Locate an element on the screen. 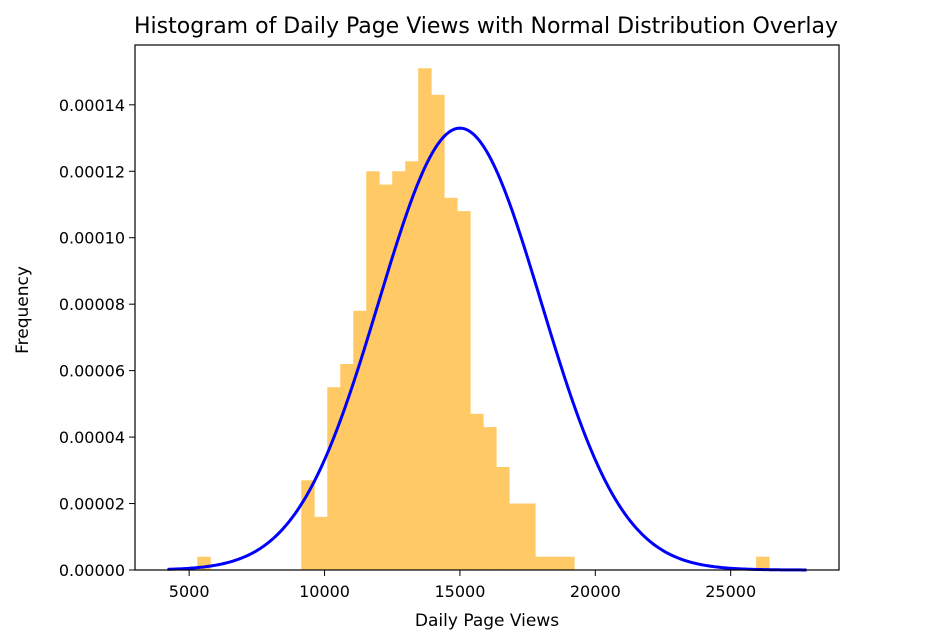 This screenshot has width=936, height=640. x-axis-ticks: 5000 10000 15000 20000 25000 is located at coordinates (462, 585).